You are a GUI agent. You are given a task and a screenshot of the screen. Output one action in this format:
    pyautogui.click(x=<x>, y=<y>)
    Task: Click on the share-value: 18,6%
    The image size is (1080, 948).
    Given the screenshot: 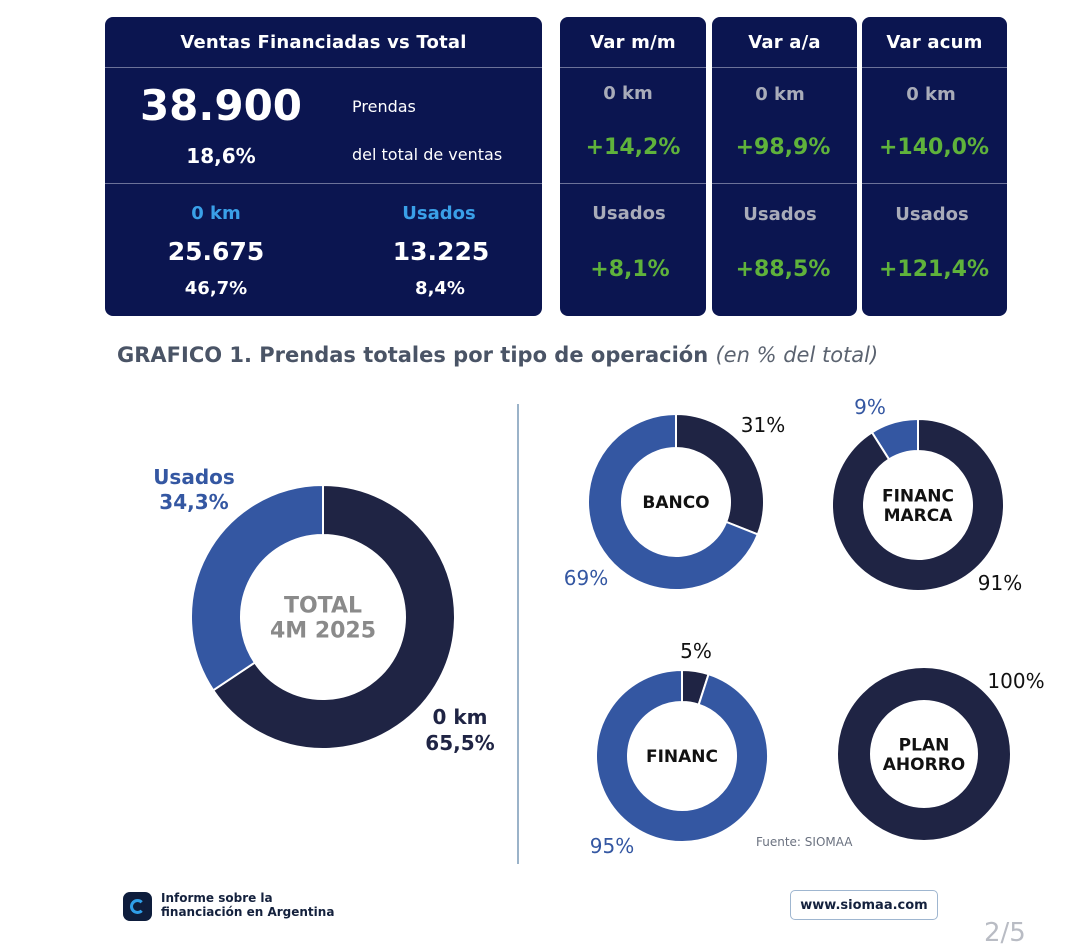 What is the action you would take?
    pyautogui.click(x=221, y=156)
    